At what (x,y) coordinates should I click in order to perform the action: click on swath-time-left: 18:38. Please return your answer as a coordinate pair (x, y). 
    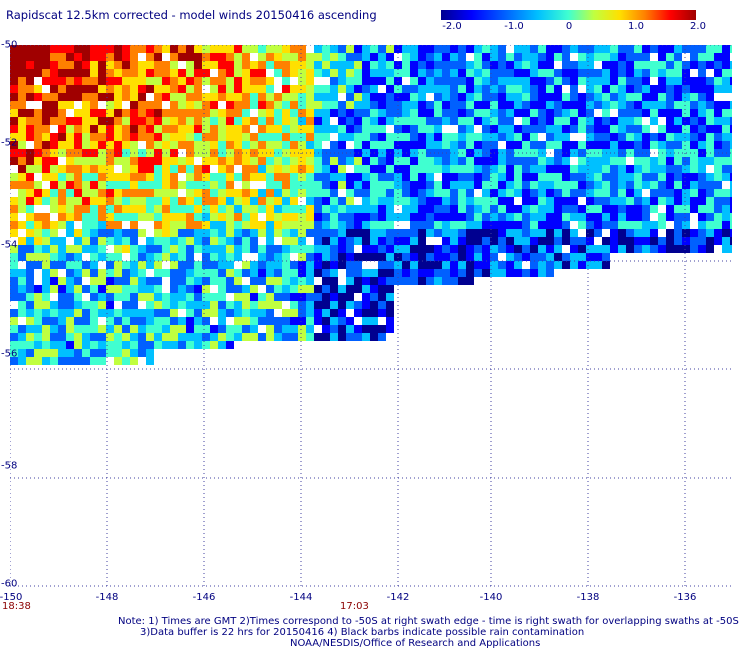
    Looking at the image, I should click on (16, 606).